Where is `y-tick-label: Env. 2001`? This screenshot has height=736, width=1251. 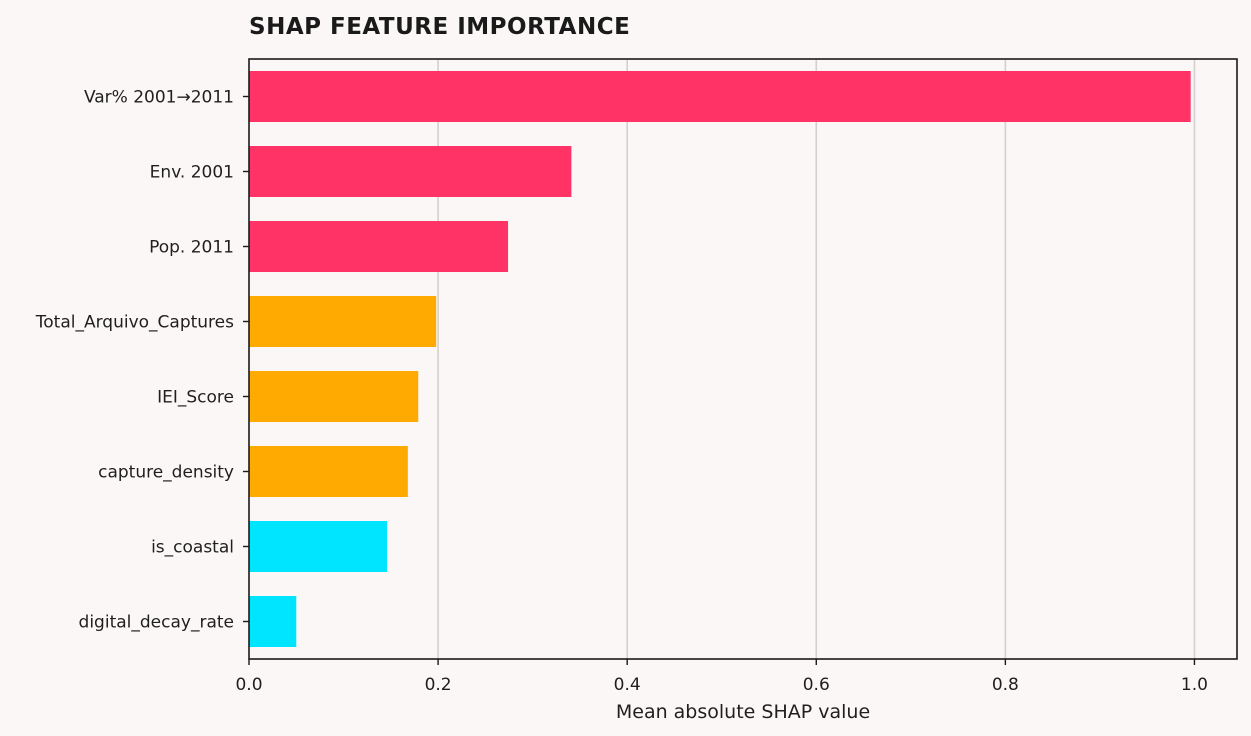 y-tick-label: Env. 2001 is located at coordinates (192, 173).